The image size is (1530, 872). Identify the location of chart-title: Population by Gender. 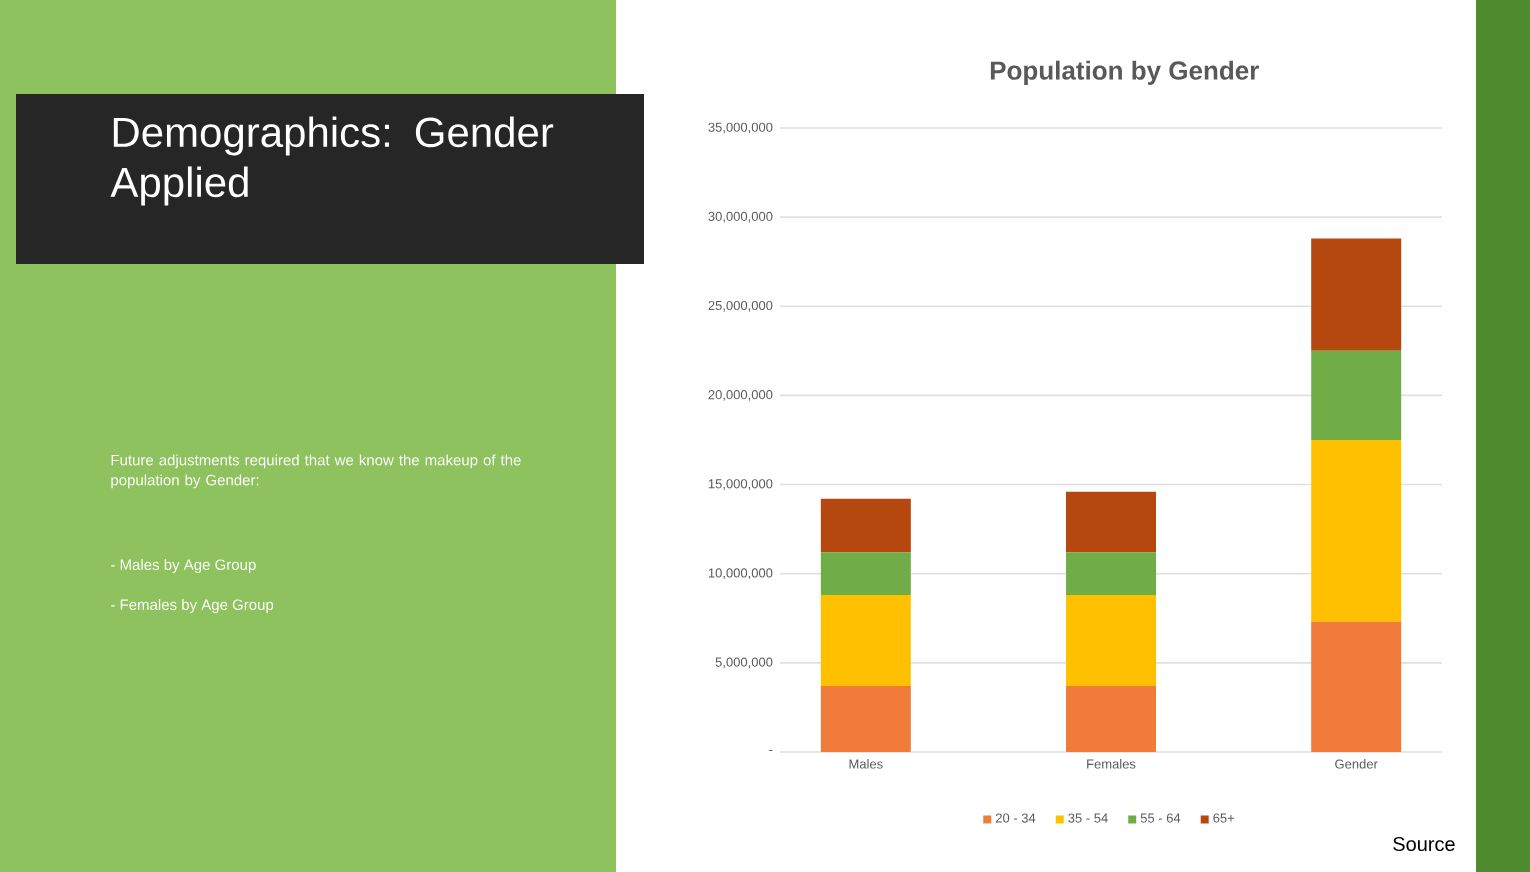
(1124, 72).